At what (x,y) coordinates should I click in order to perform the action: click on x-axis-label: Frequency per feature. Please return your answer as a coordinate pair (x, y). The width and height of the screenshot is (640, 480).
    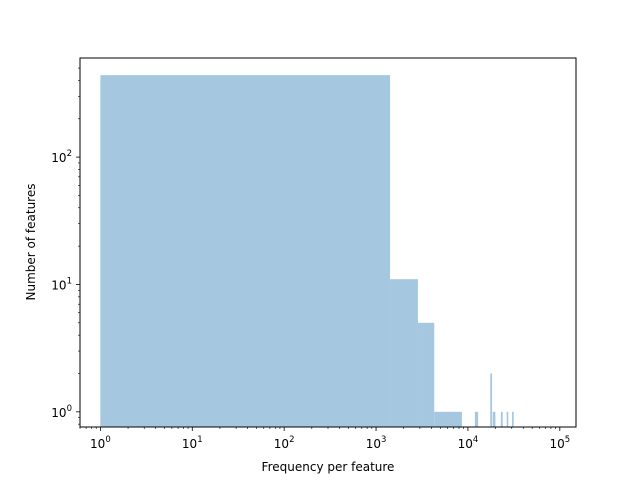
    Looking at the image, I should click on (328, 467).